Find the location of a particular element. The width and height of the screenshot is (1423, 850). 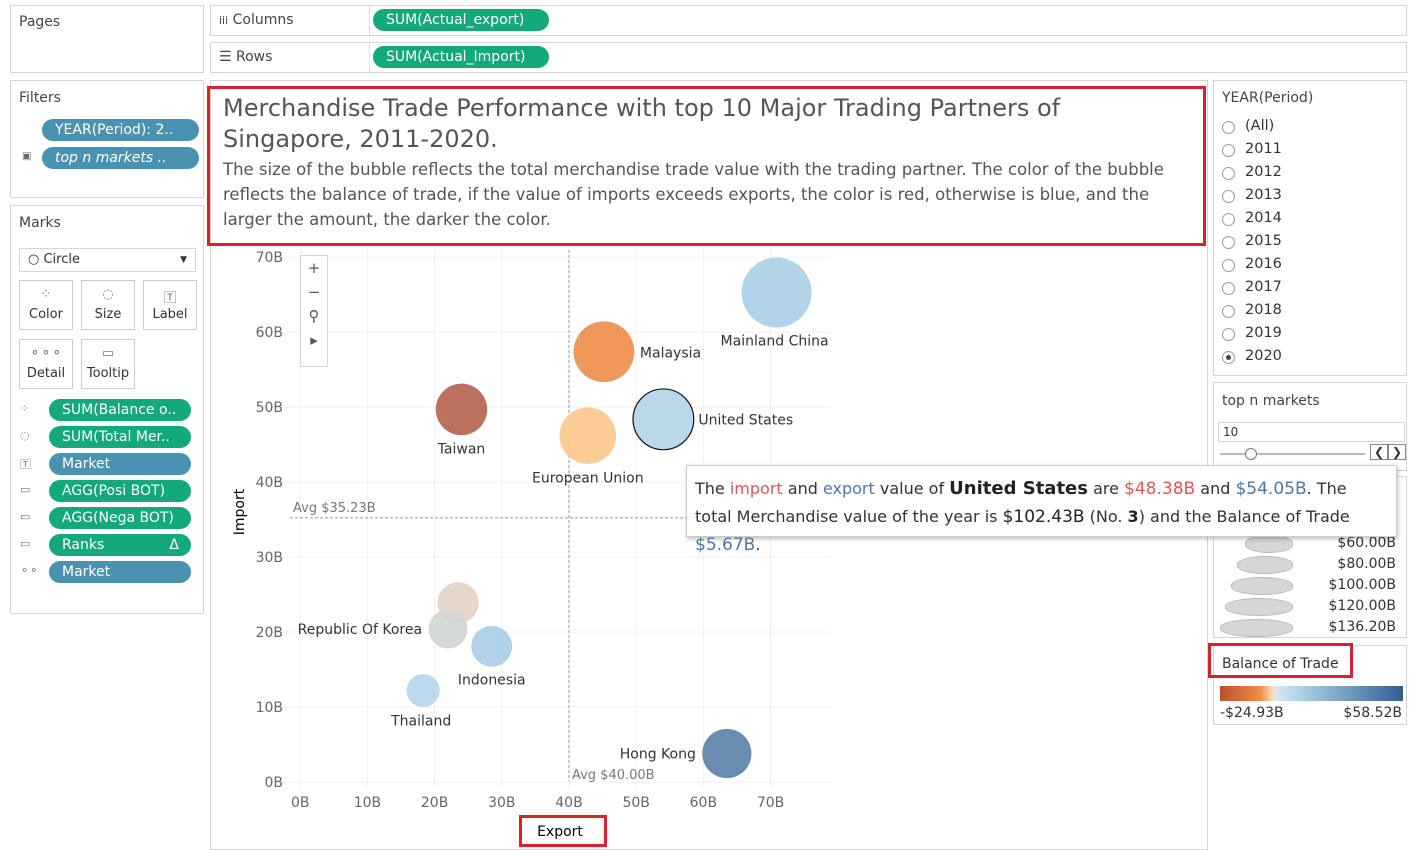

y-tick-label: 20B is located at coordinates (269, 633).